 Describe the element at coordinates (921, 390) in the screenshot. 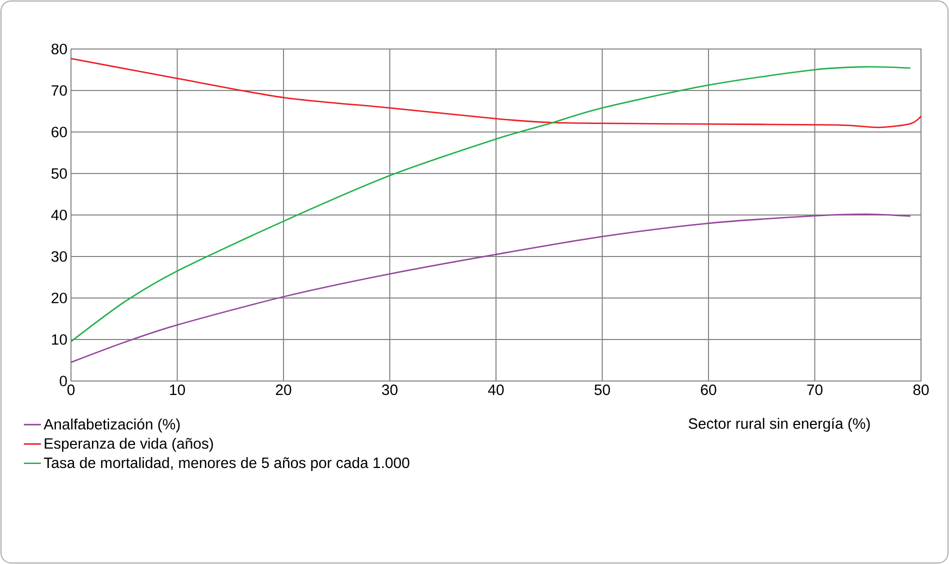

I see `x-tick-label: 80` at that location.